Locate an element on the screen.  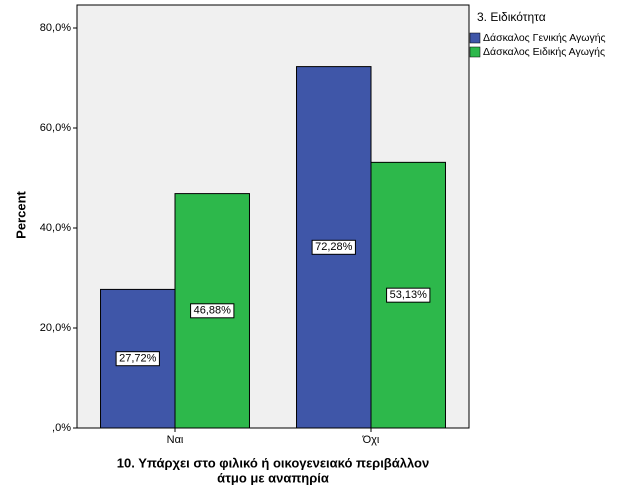
value-label: 27,72% is located at coordinates (138, 359).